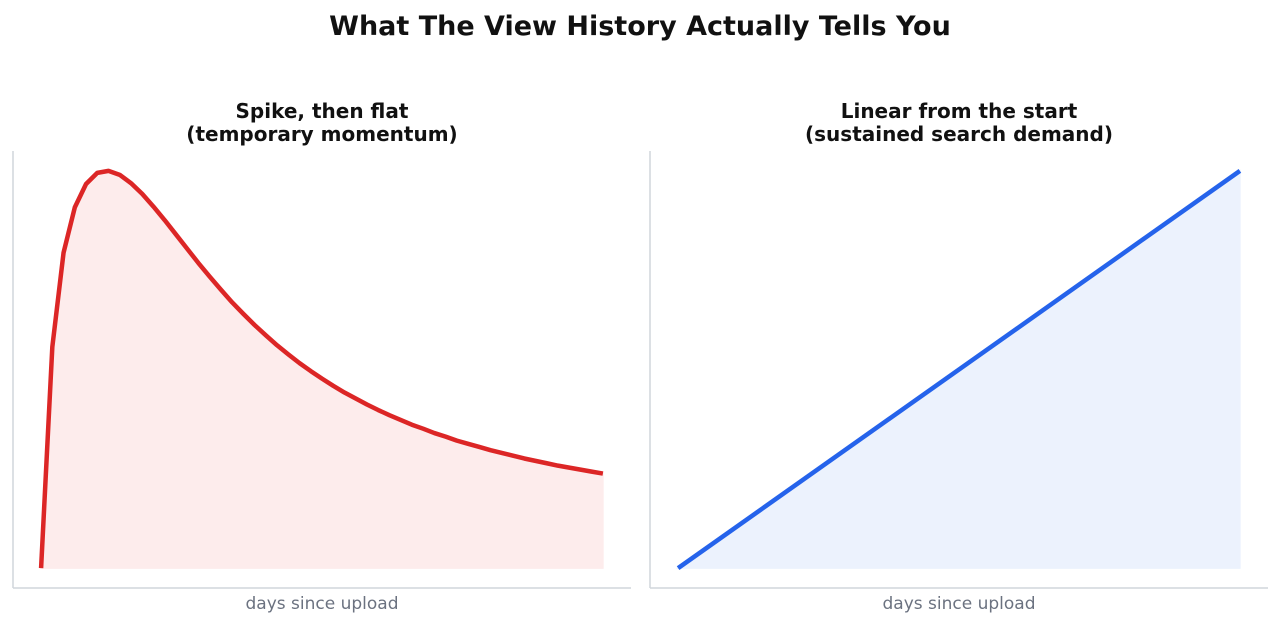 The image size is (1280, 625). I want to click on right-chart-title-line-1: Linear from the start, so click(959, 111).